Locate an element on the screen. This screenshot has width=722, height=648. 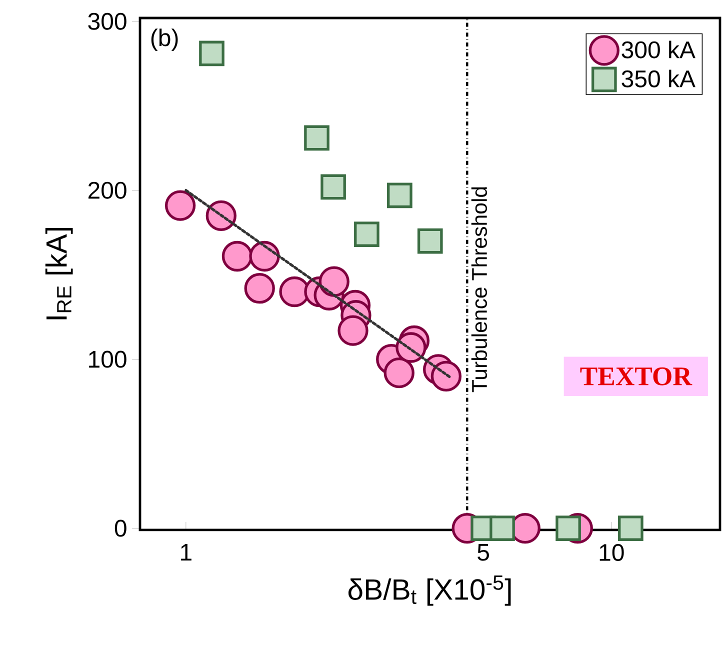
ref-line-label: Turbulence Threshold is located at coordinates (479, 289).